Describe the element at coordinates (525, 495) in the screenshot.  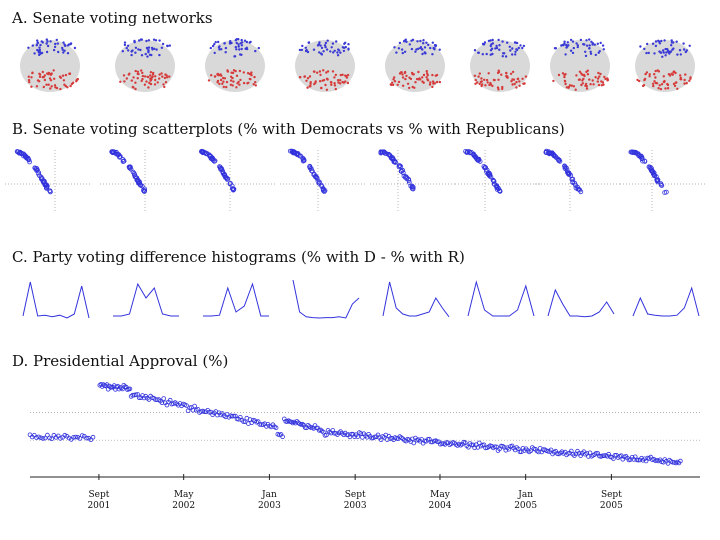
I see `approval-tick-month: Jan` at that location.